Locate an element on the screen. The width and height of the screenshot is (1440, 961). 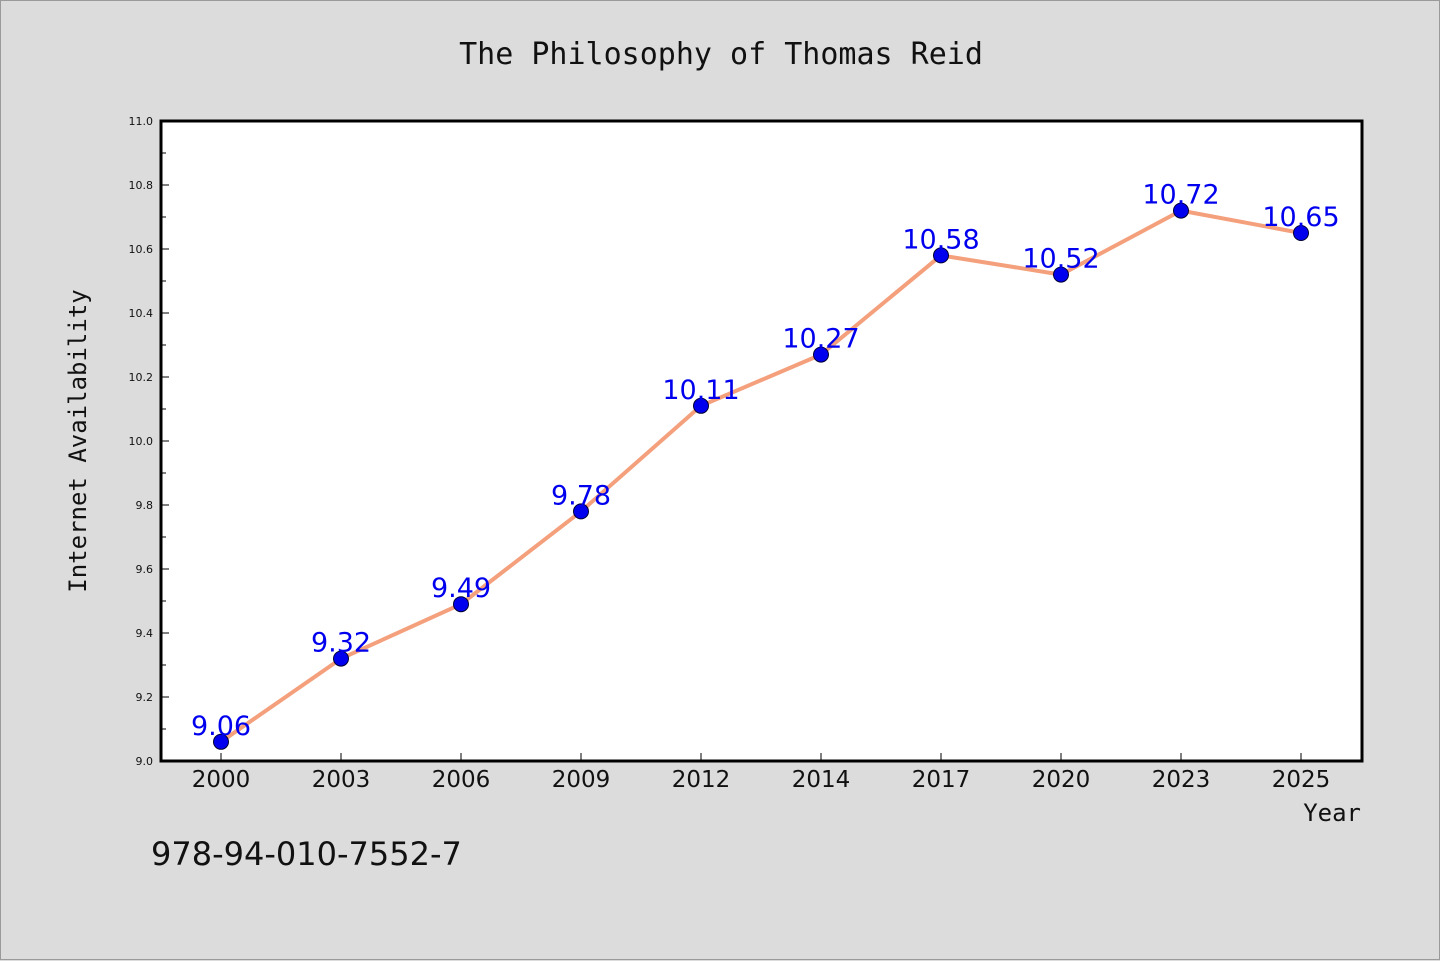
data-label: 10.52 is located at coordinates (1060, 259).